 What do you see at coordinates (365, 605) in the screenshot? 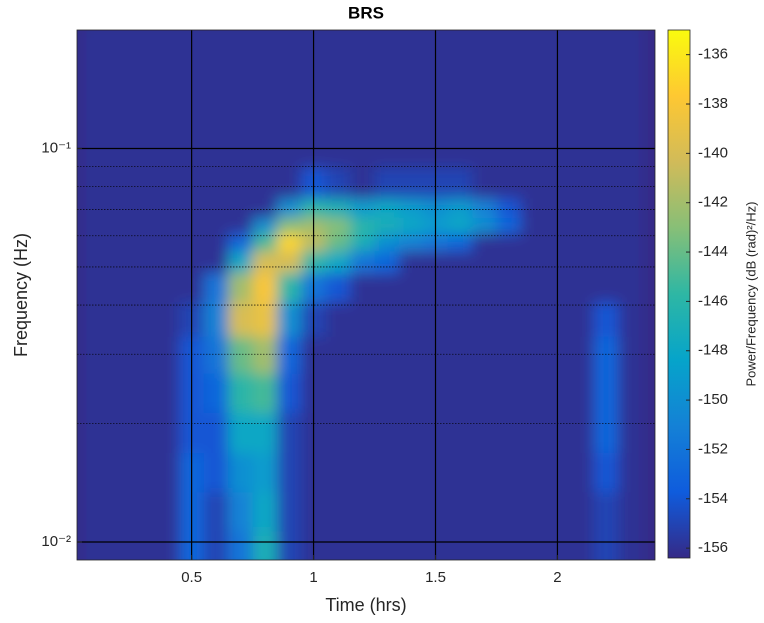
I see `x-axis-label: Time (hrs)` at bounding box center [365, 605].